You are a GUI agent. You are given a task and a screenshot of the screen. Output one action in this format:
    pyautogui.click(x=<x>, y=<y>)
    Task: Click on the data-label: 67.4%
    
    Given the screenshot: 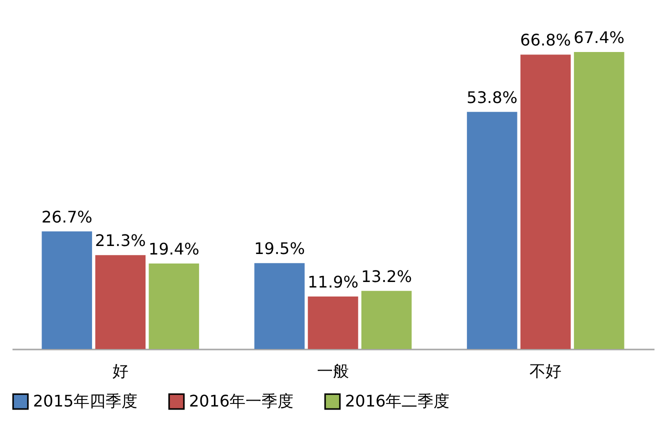 What is the action you would take?
    pyautogui.click(x=599, y=37)
    